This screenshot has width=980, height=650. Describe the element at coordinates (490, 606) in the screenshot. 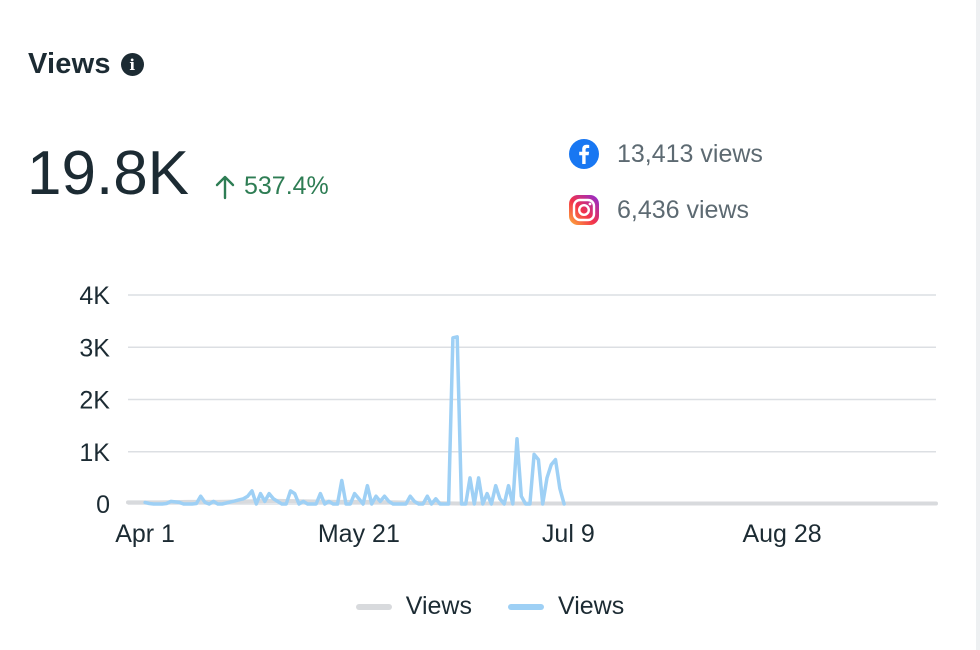

I see `chart-legend: Views Views` at that location.